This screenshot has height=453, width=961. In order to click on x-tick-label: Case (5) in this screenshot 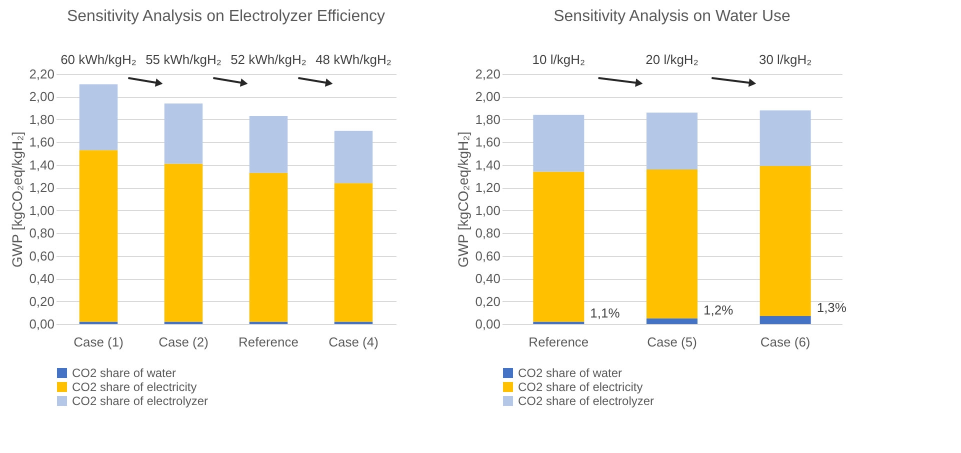, I will do `click(672, 342)`.